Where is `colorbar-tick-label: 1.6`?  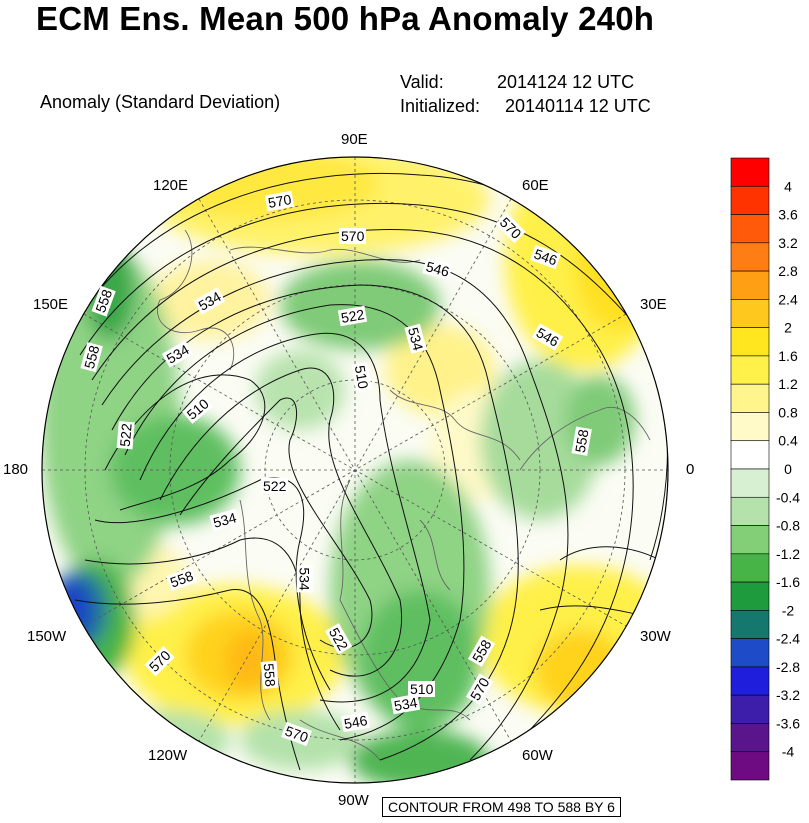 colorbar-tick-label: 1.6 is located at coordinates (788, 356).